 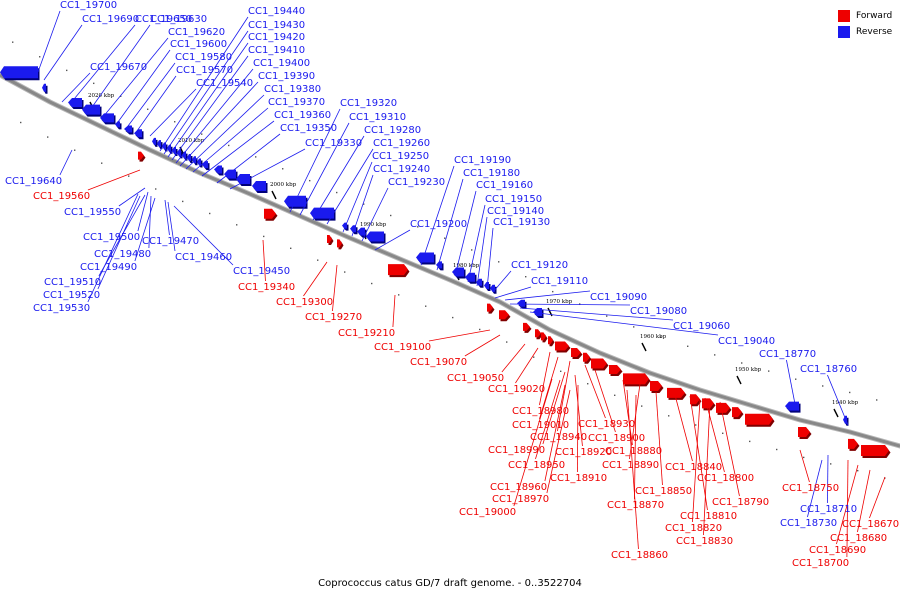 I want to click on reverse-gene-label: CC1_19120, so click(x=539, y=265).